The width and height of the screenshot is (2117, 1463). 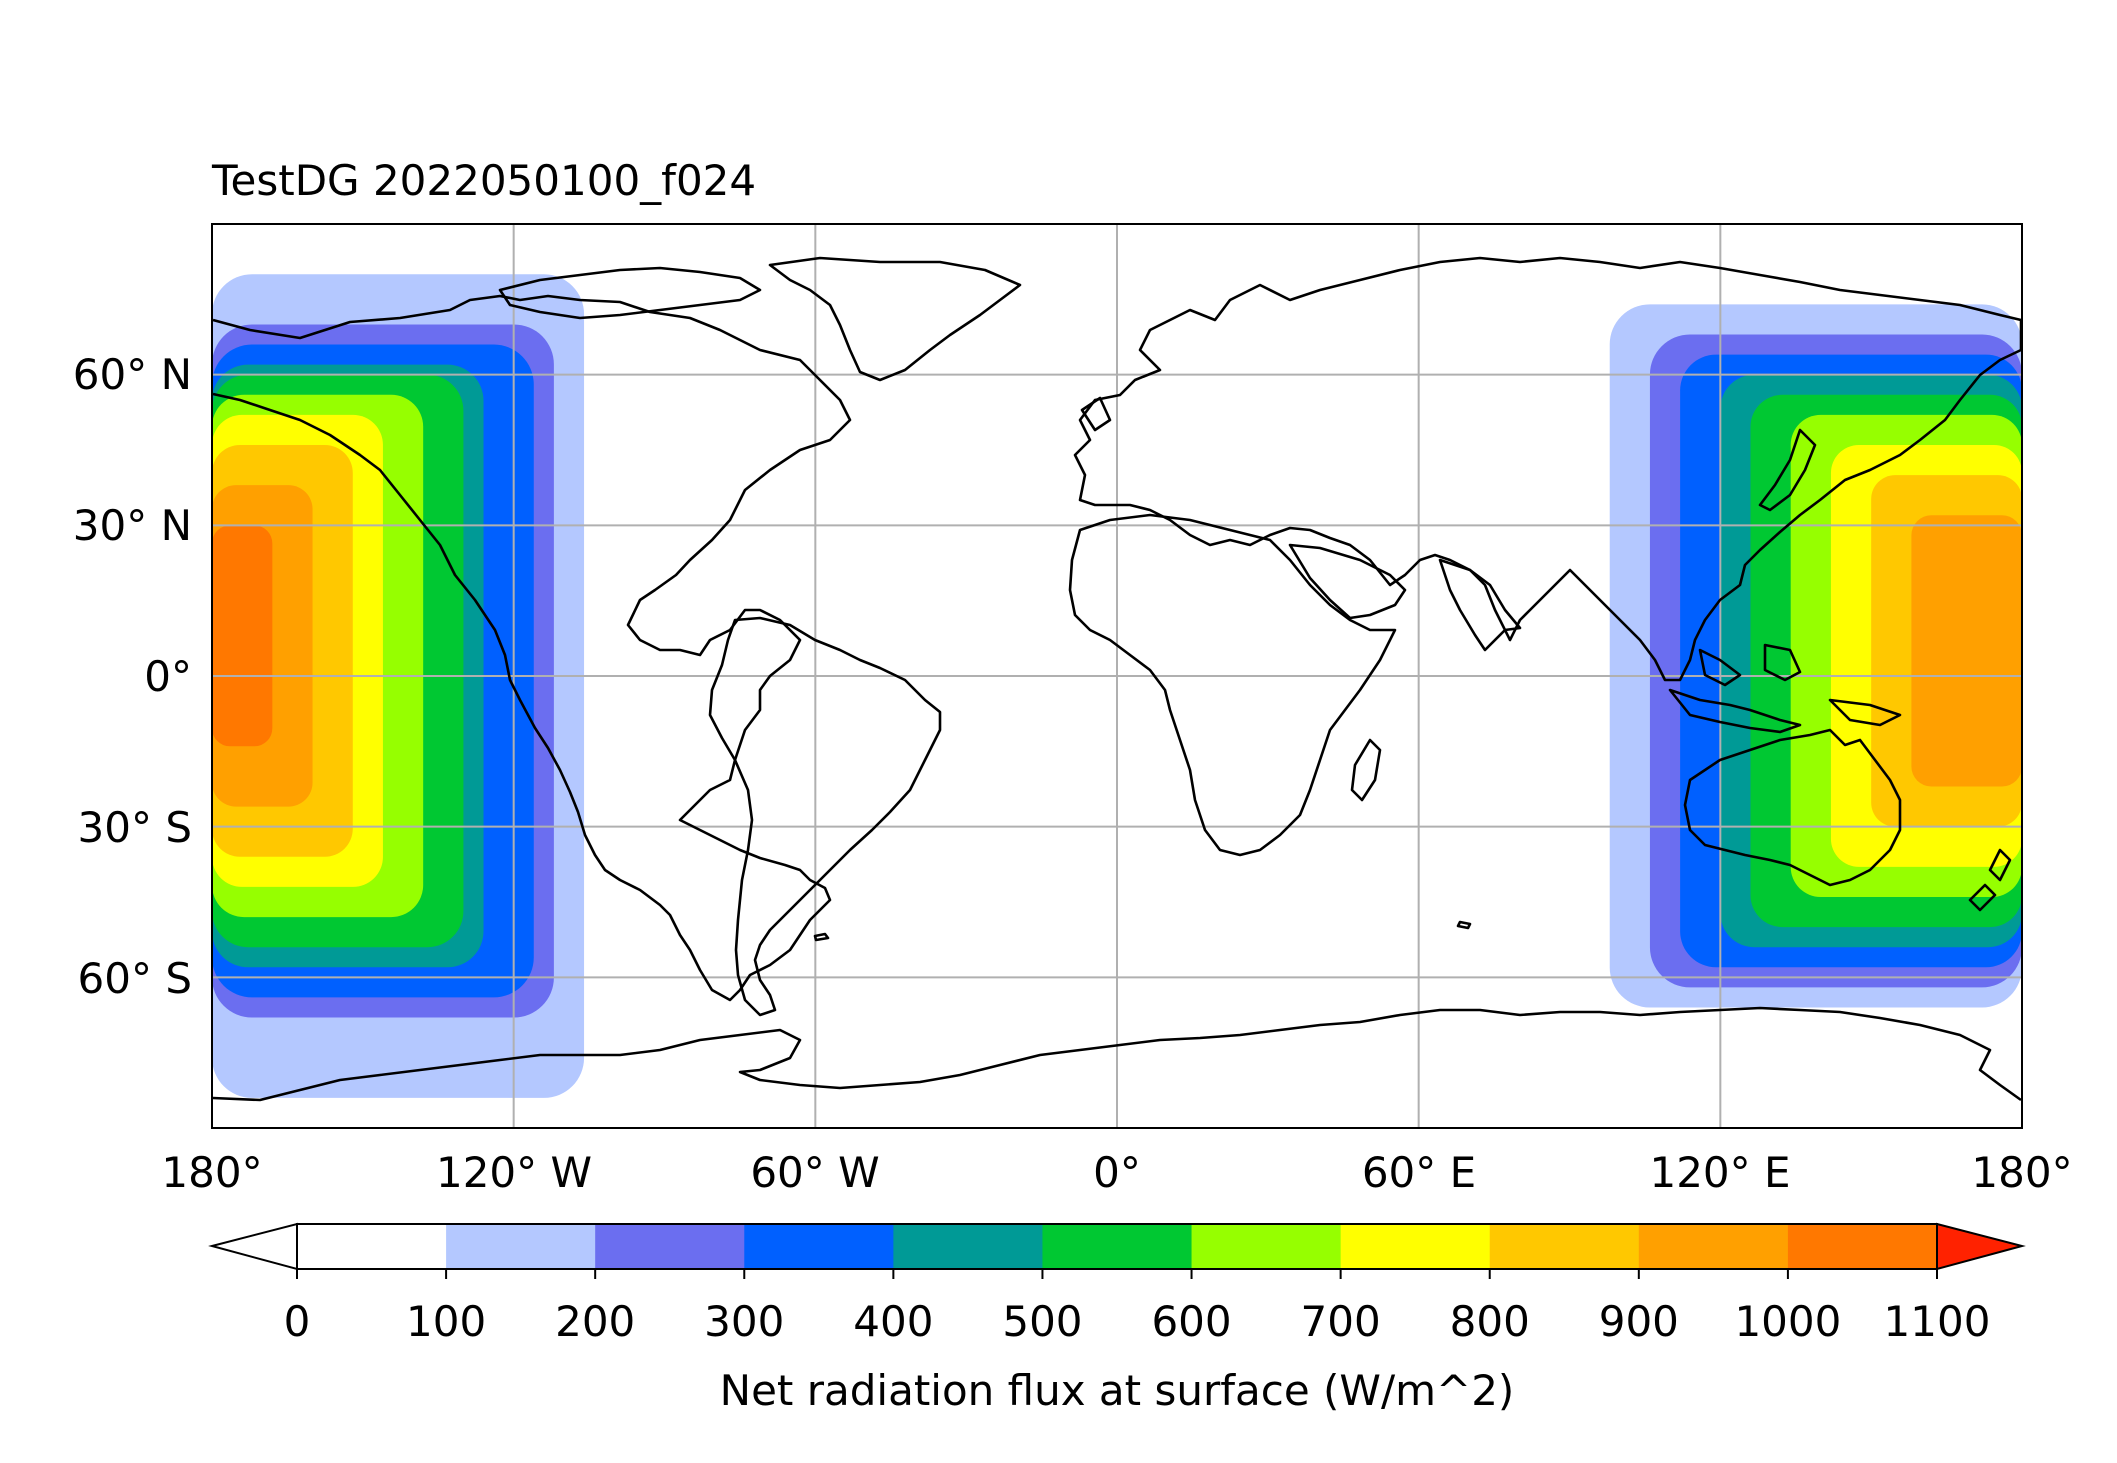 What do you see at coordinates (514, 1172) in the screenshot?
I see `lon-label: 120° W` at bounding box center [514, 1172].